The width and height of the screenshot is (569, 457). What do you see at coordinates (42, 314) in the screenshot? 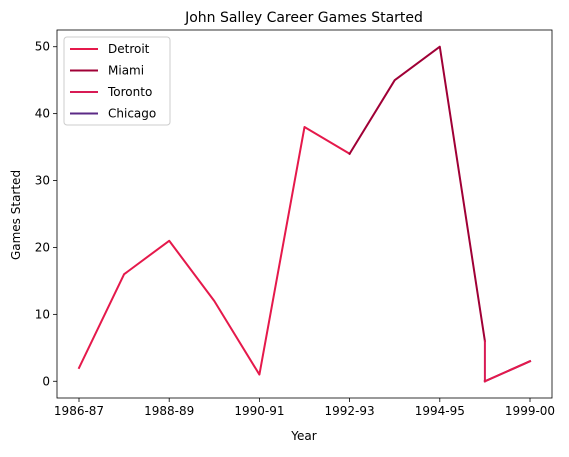
I see `y-tick-label: 10` at bounding box center [42, 314].